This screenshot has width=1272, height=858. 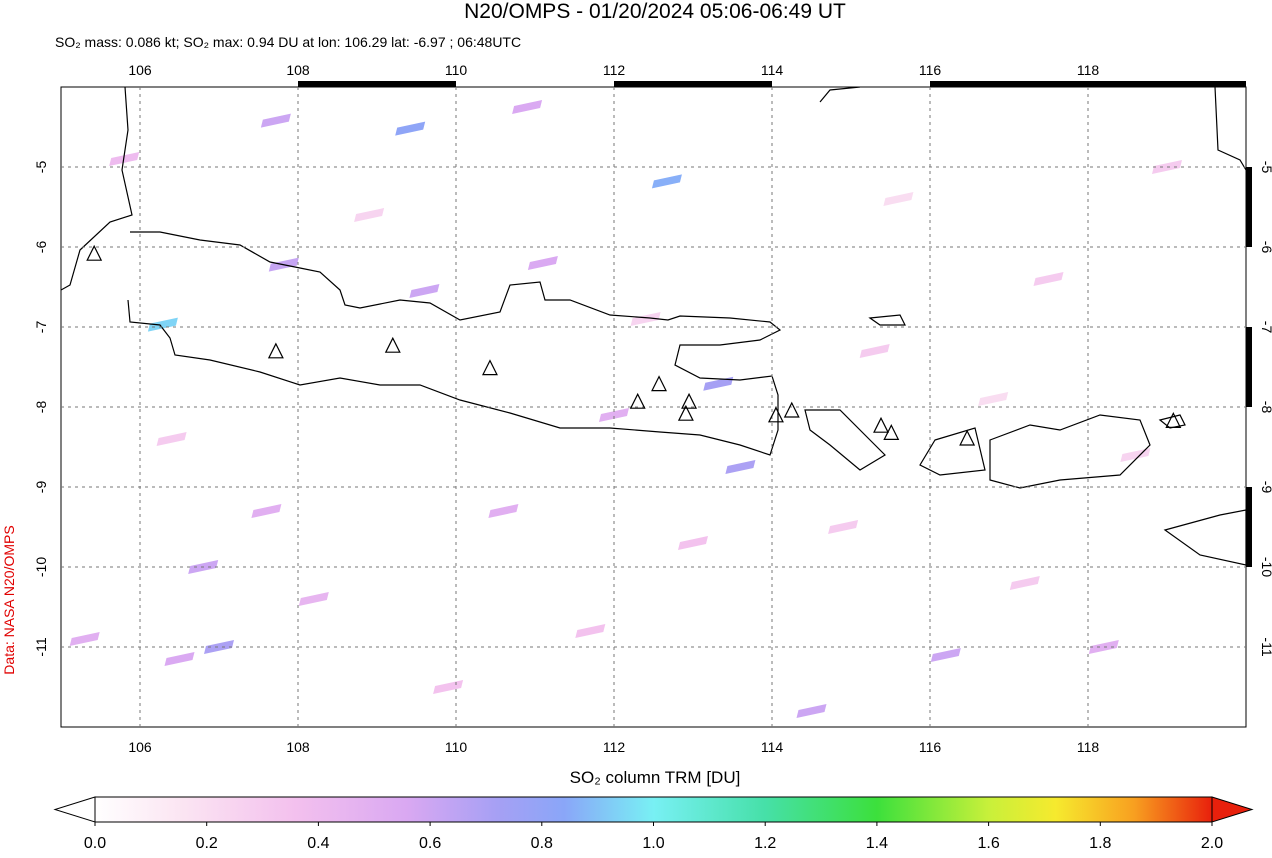 What do you see at coordinates (653, 809) in the screenshot?
I see `colorbar-bar` at bounding box center [653, 809].